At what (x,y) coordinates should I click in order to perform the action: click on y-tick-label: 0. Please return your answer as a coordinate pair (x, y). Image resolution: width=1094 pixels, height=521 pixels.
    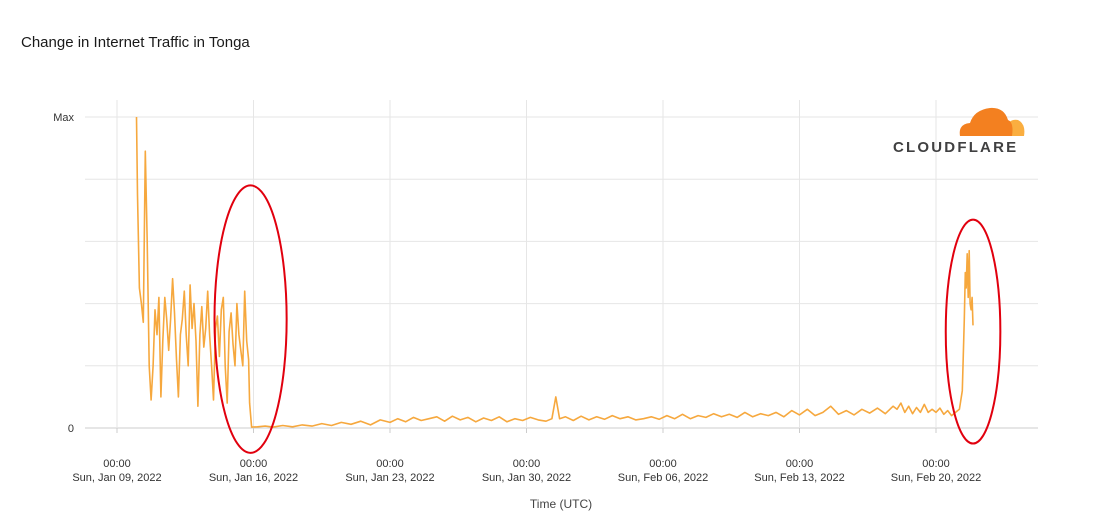
    Looking at the image, I should click on (71, 429).